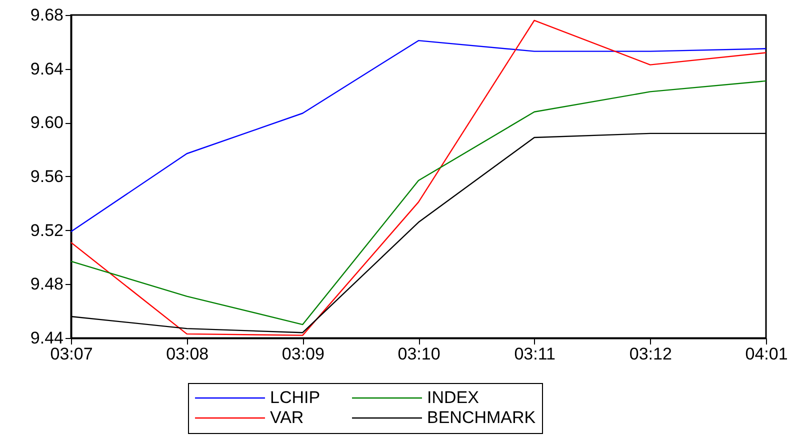 The height and width of the screenshot is (437, 798). What do you see at coordinates (287, 417) in the screenshot?
I see `legend-label: VAR` at bounding box center [287, 417].